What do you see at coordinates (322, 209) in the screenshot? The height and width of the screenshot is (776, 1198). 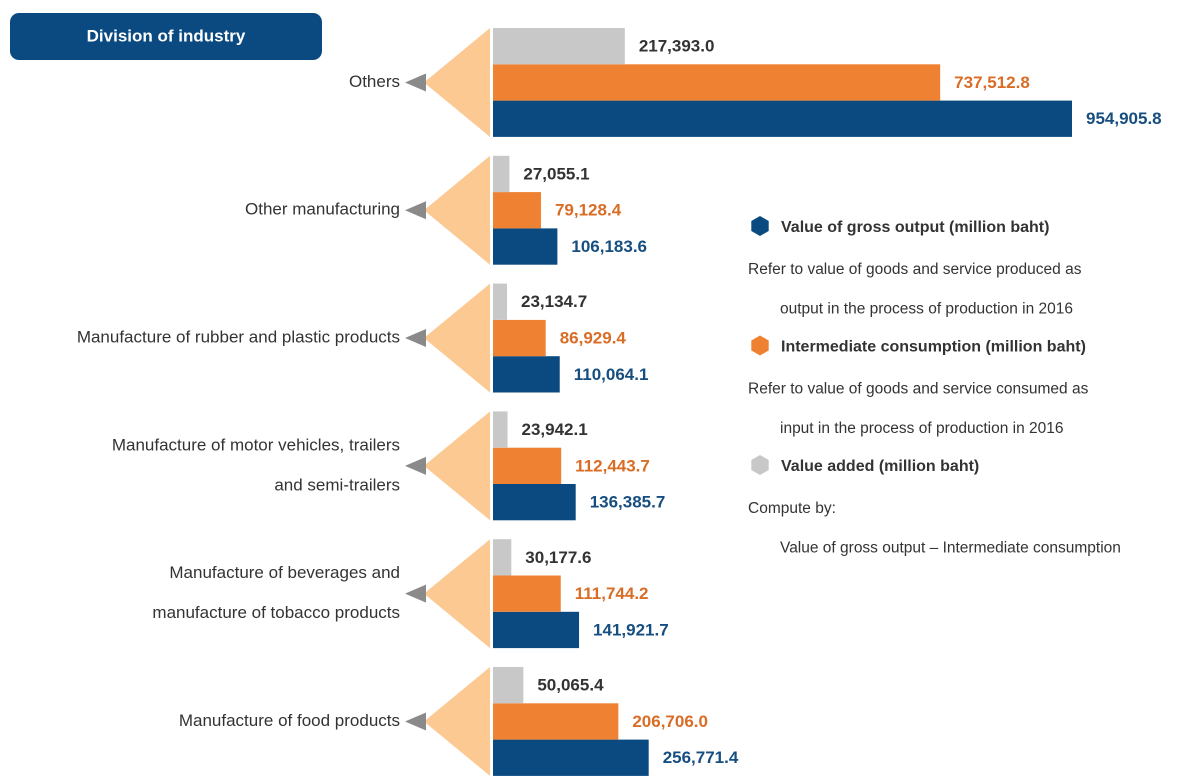 I see `category-label: Other manufacturing` at bounding box center [322, 209].